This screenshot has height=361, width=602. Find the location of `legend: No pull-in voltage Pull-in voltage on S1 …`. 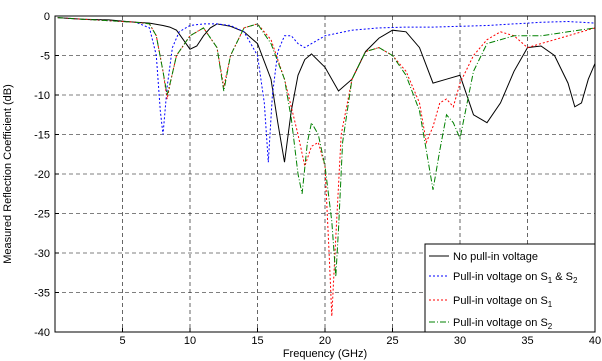

legend: No pull-in voltage Pull-in voltage on S1 … is located at coordinates (510, 288).